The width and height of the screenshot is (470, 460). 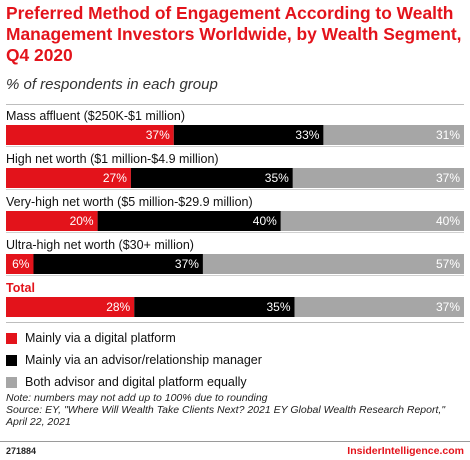 What do you see at coordinates (11, 382) in the screenshot?
I see `legend-swatch-both` at bounding box center [11, 382].